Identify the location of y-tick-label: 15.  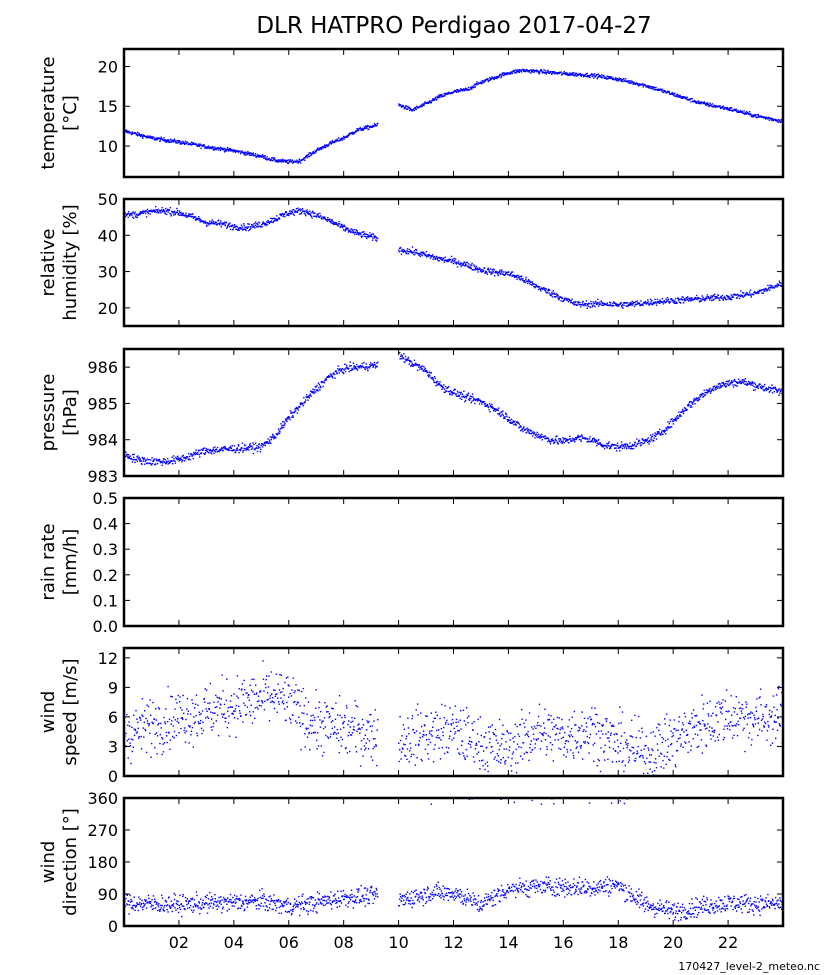
(108, 106).